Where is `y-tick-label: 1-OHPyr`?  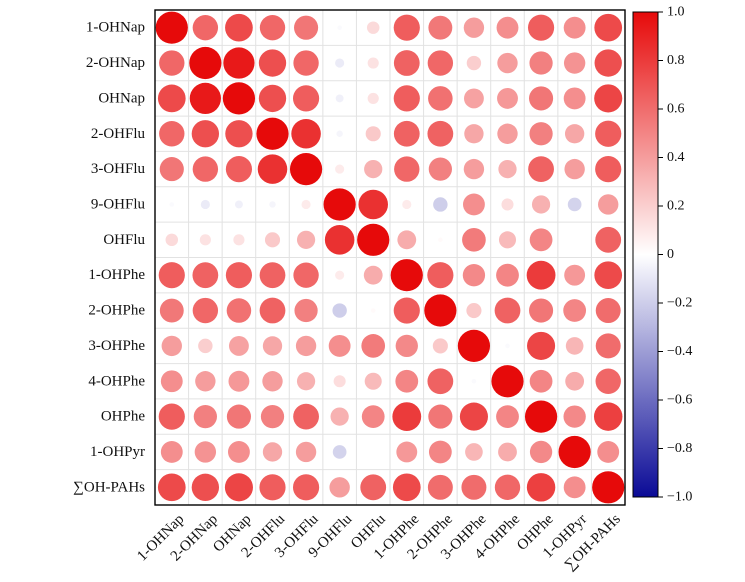 y-tick-label: 1-OHPyr is located at coordinates (117, 452).